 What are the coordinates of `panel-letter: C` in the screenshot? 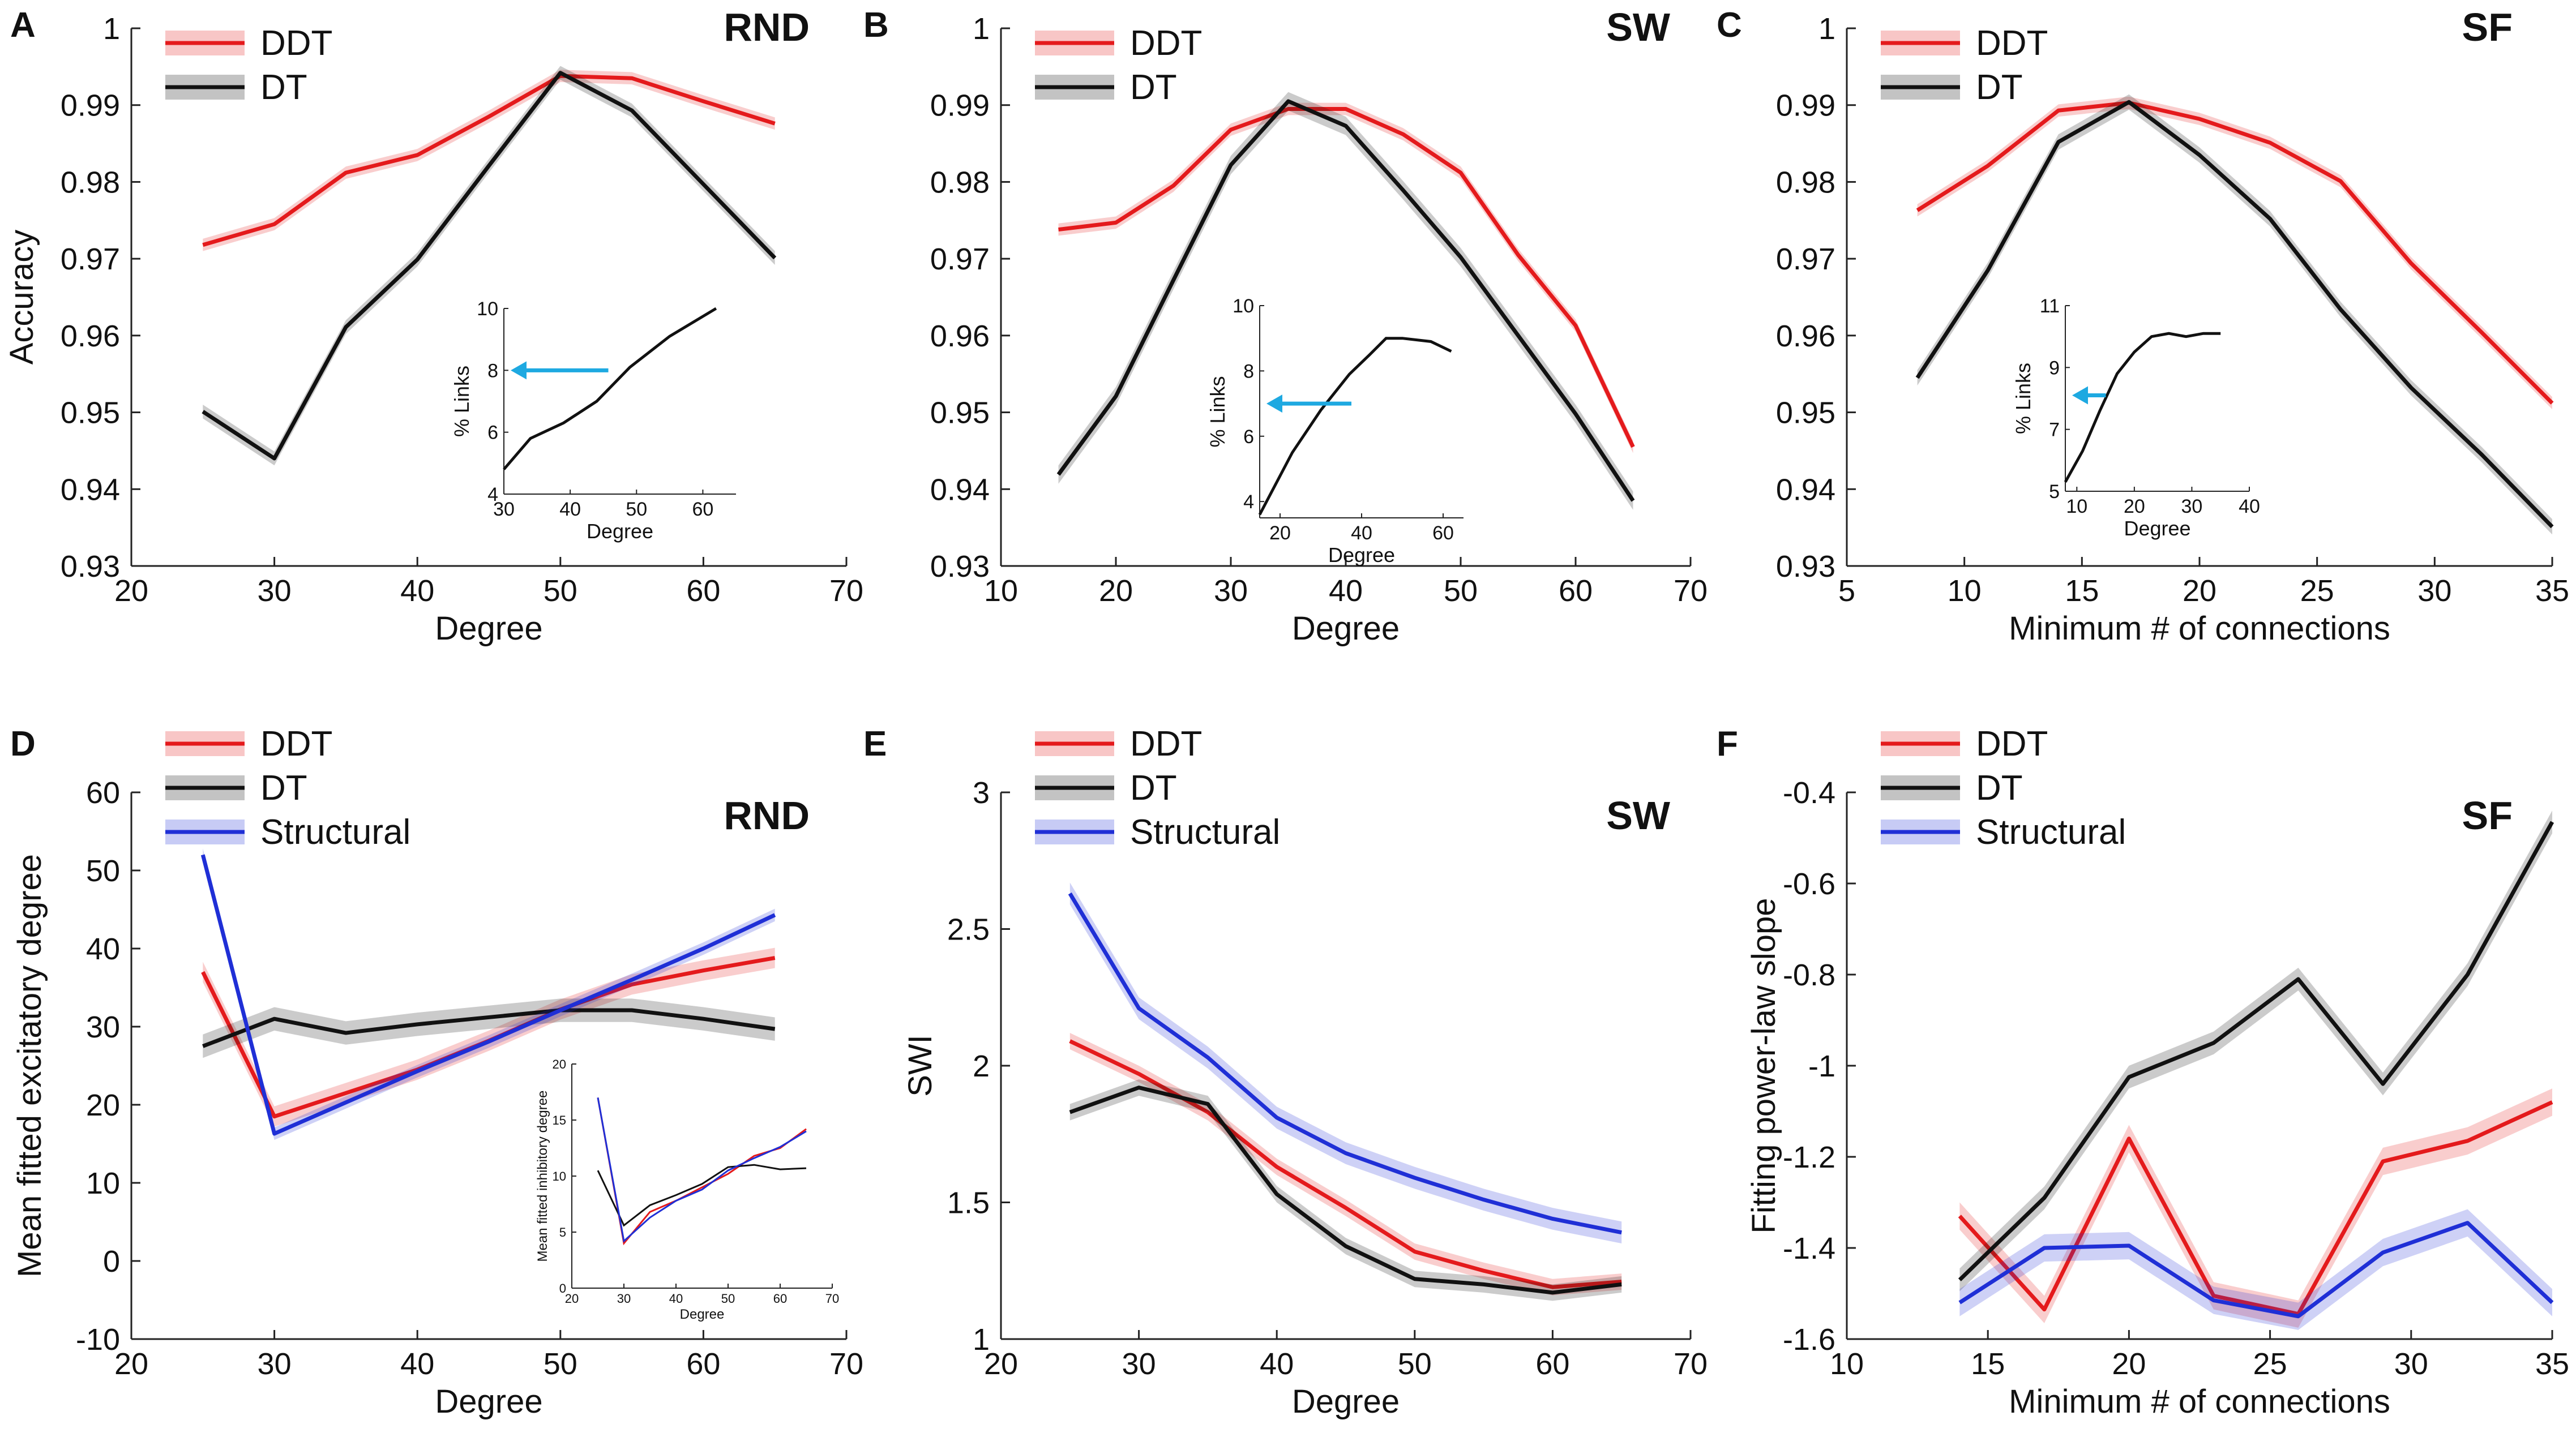 It's located at (1729, 25).